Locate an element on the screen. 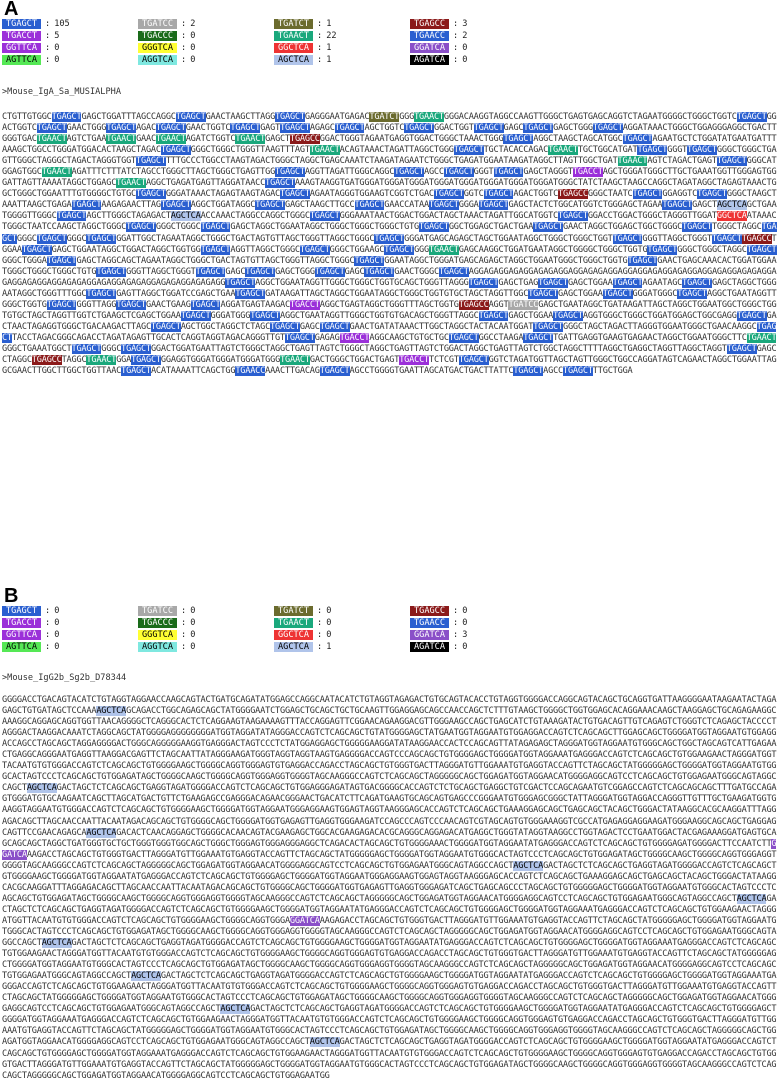  legend-motif: TGAACC is located at coordinates (429, 36).